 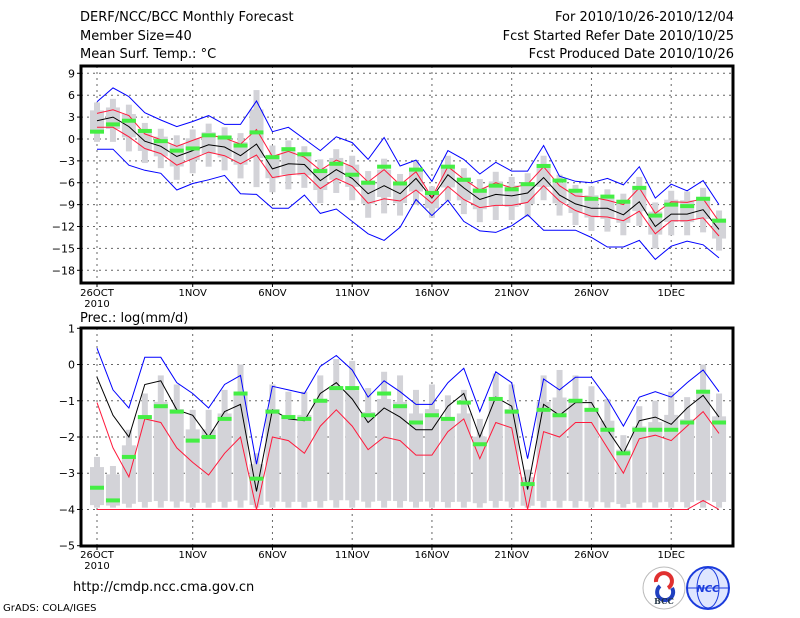 I want to click on temp-ytick-label: 3, so click(x=71, y=117).